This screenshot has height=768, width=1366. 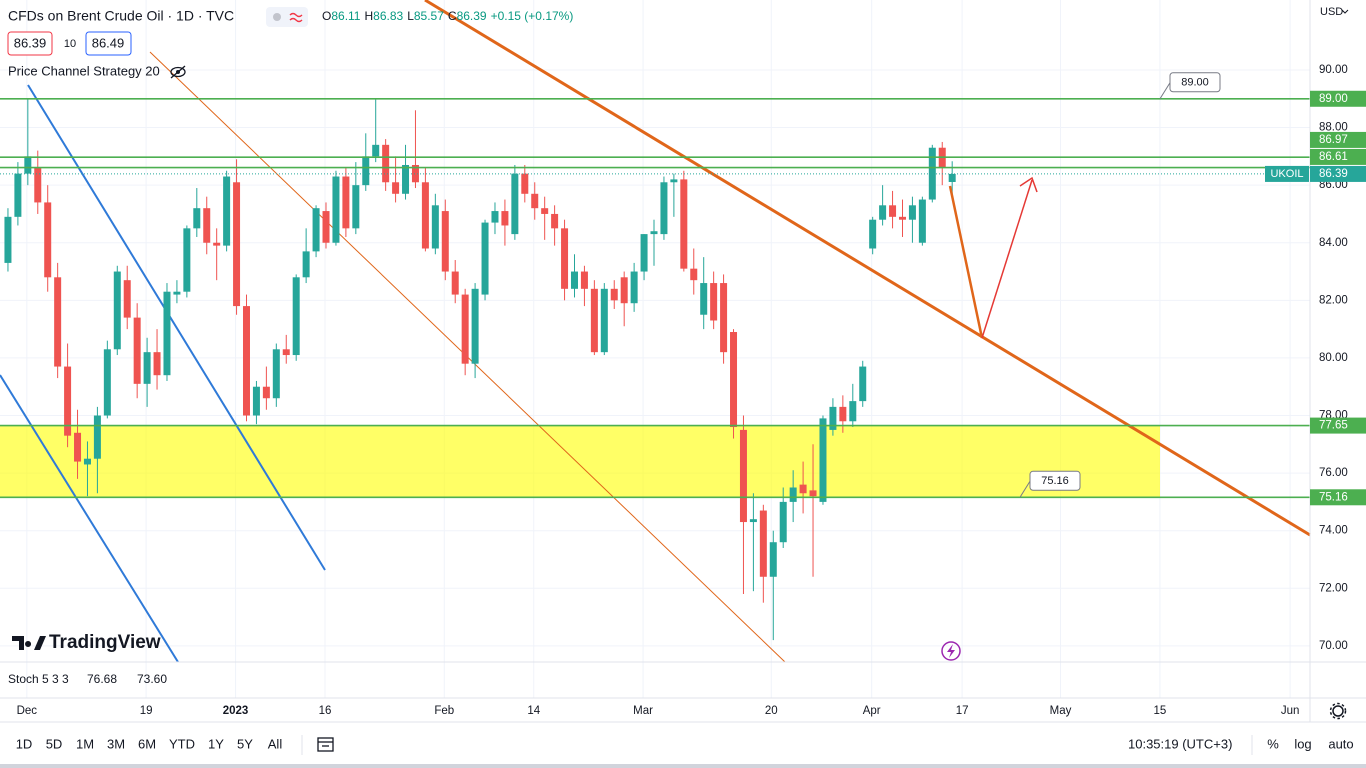 What do you see at coordinates (1028, 184) in the screenshot?
I see `arrow-head` at bounding box center [1028, 184].